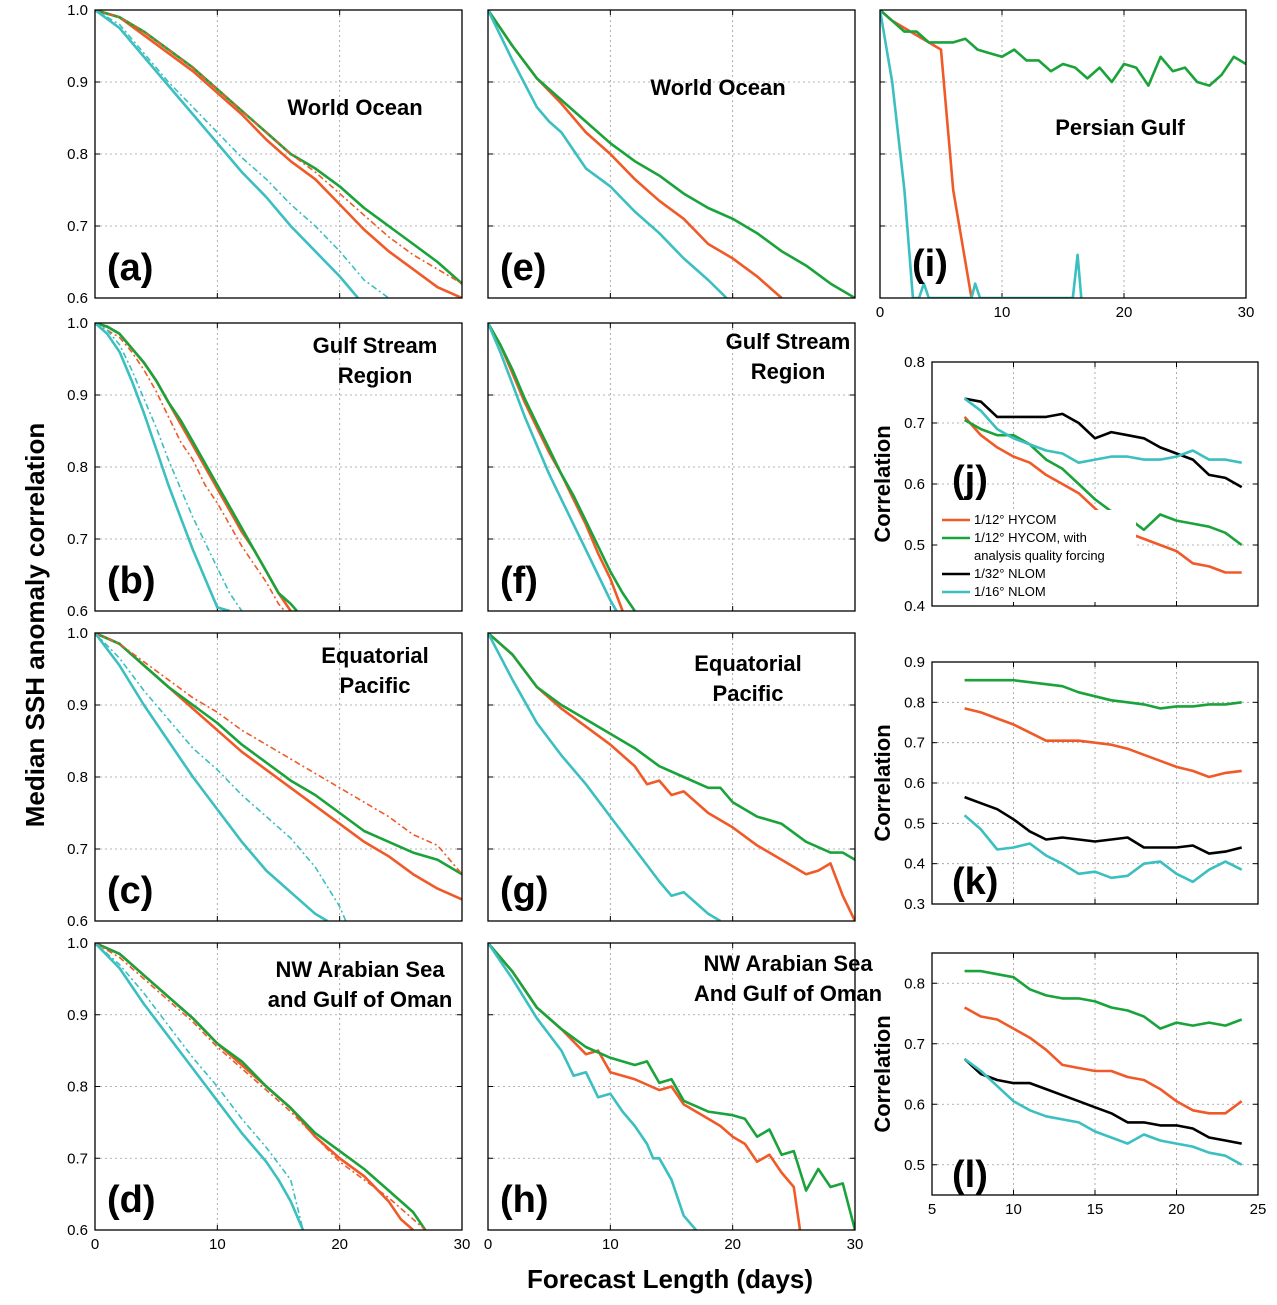  Describe the element at coordinates (375, 345) in the screenshot. I see `panel-title: Gulf Stream` at that location.